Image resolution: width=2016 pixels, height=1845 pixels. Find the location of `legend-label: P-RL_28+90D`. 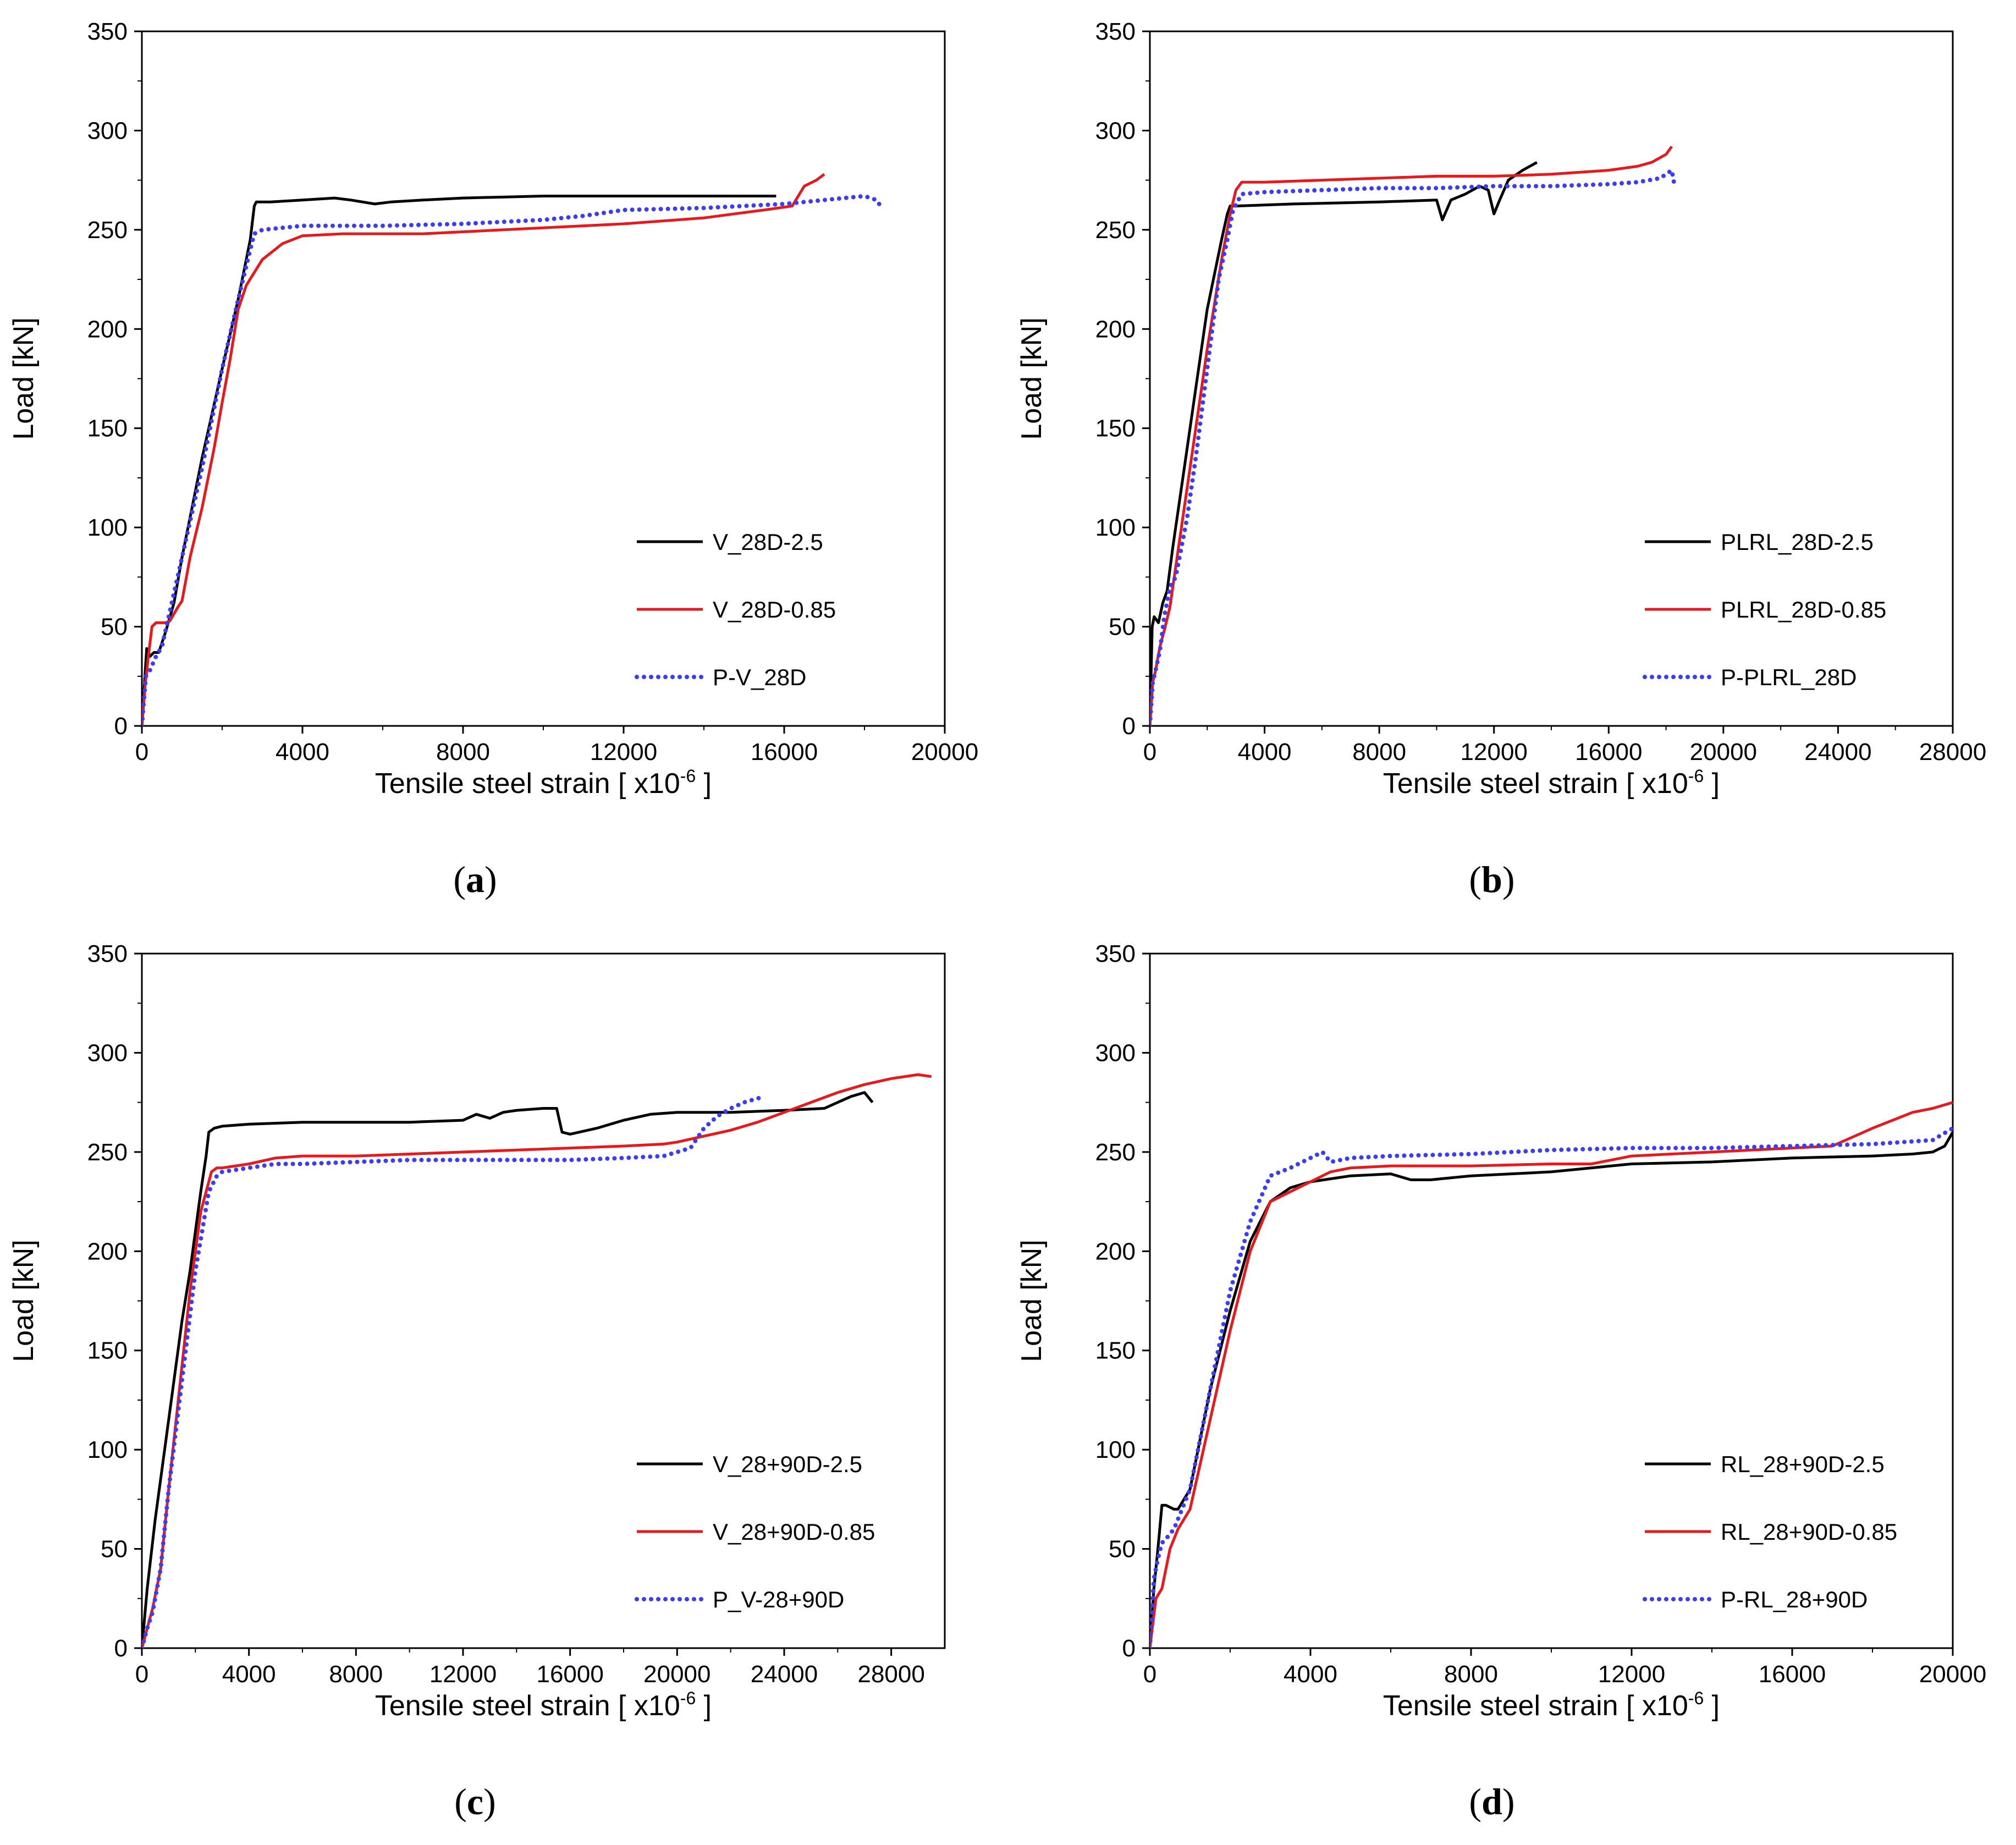

legend-label: P-RL_28+90D is located at coordinates (1794, 1599).